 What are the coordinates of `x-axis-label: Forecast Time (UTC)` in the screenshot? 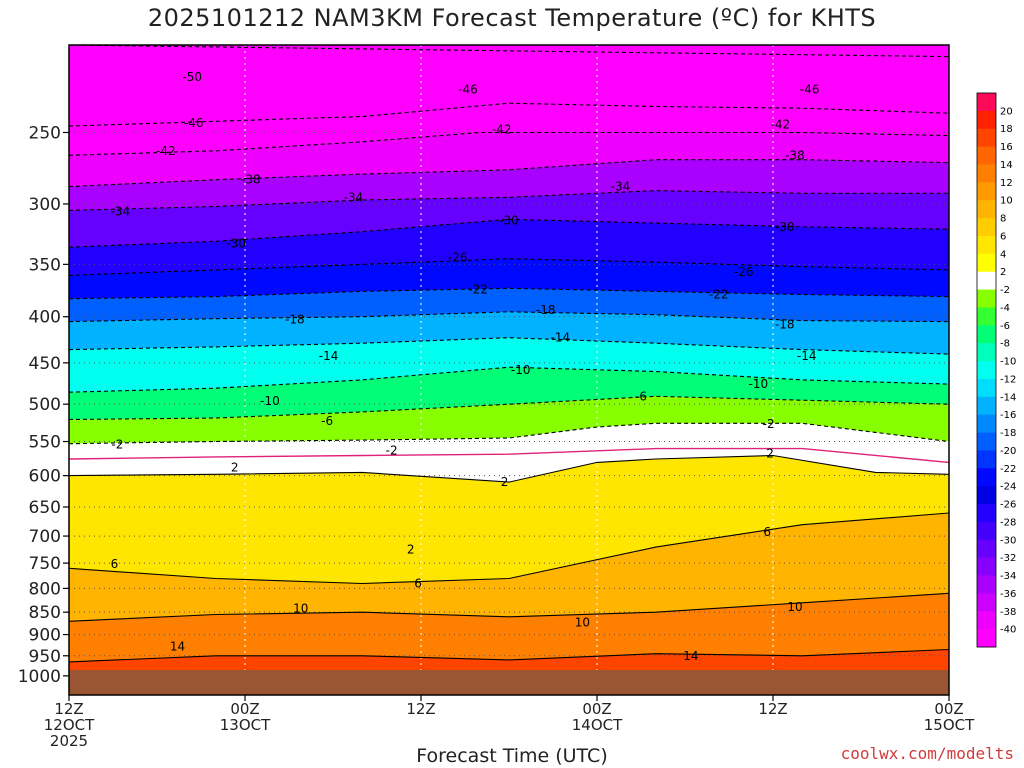 It's located at (512, 756).